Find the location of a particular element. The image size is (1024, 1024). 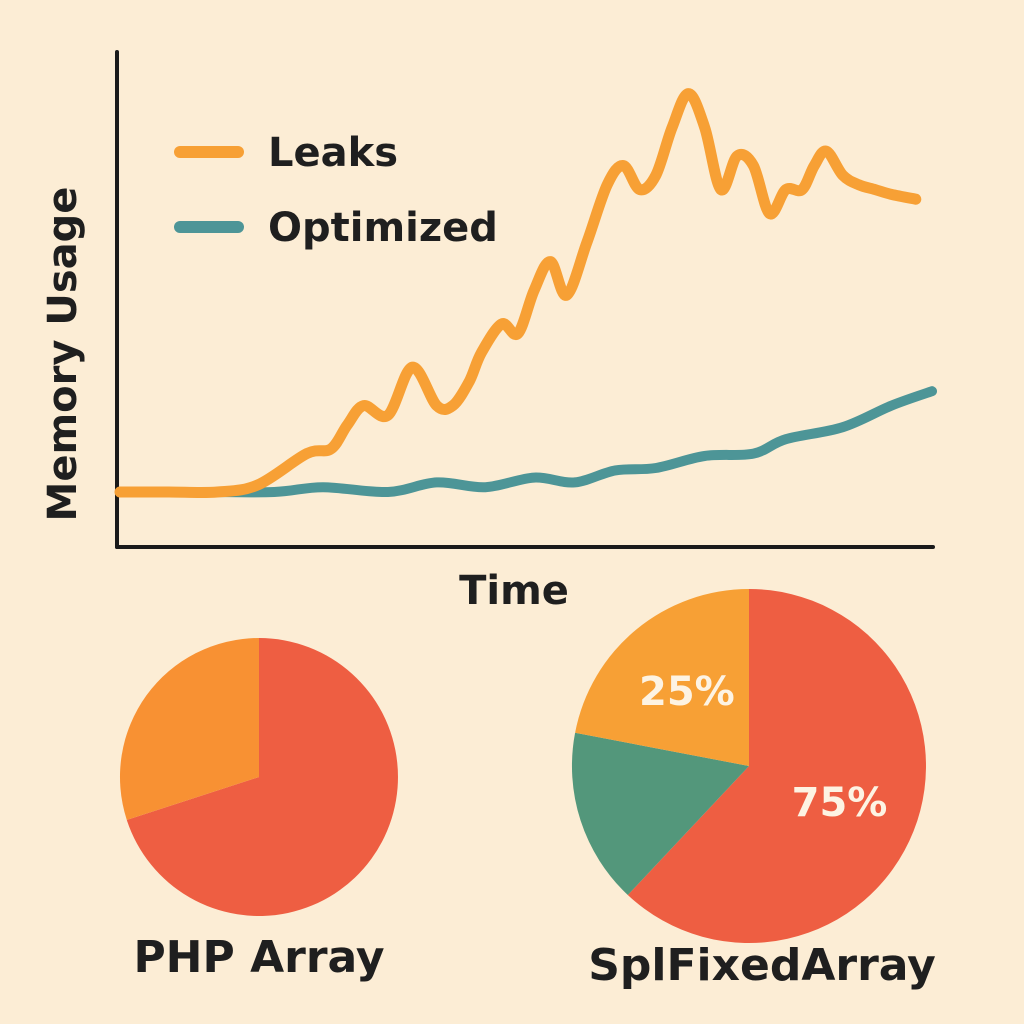

pie-chart-php-array is located at coordinates (258, 776).